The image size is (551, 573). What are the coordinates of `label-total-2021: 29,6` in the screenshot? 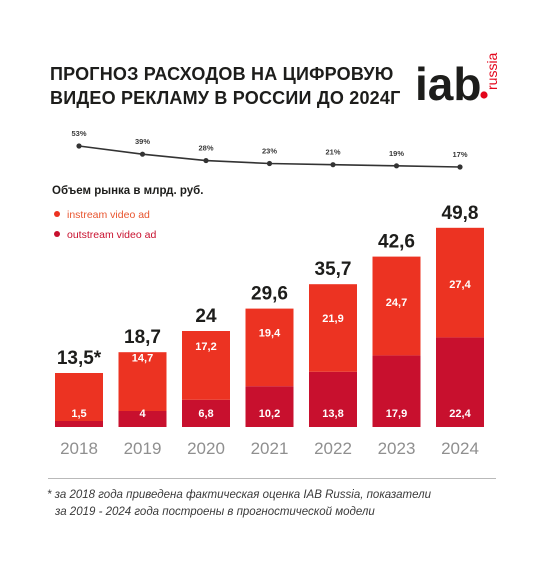 It's located at (269, 294).